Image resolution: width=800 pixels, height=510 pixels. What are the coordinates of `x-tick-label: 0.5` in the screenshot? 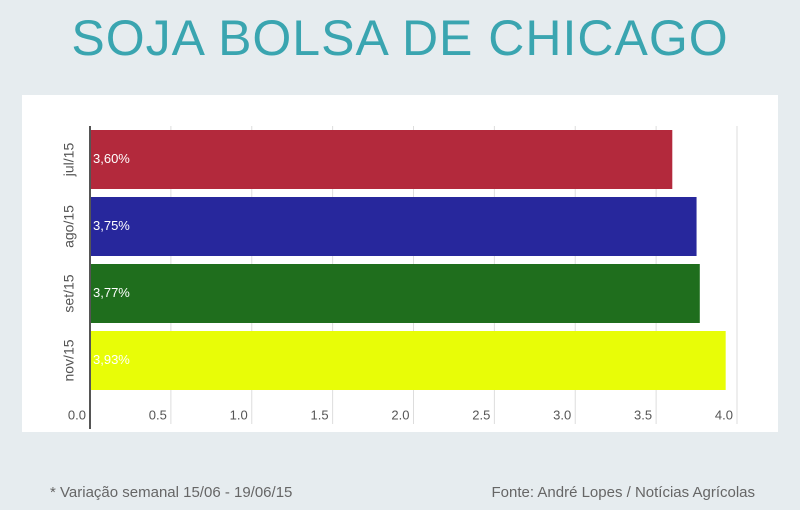 It's located at (158, 414).